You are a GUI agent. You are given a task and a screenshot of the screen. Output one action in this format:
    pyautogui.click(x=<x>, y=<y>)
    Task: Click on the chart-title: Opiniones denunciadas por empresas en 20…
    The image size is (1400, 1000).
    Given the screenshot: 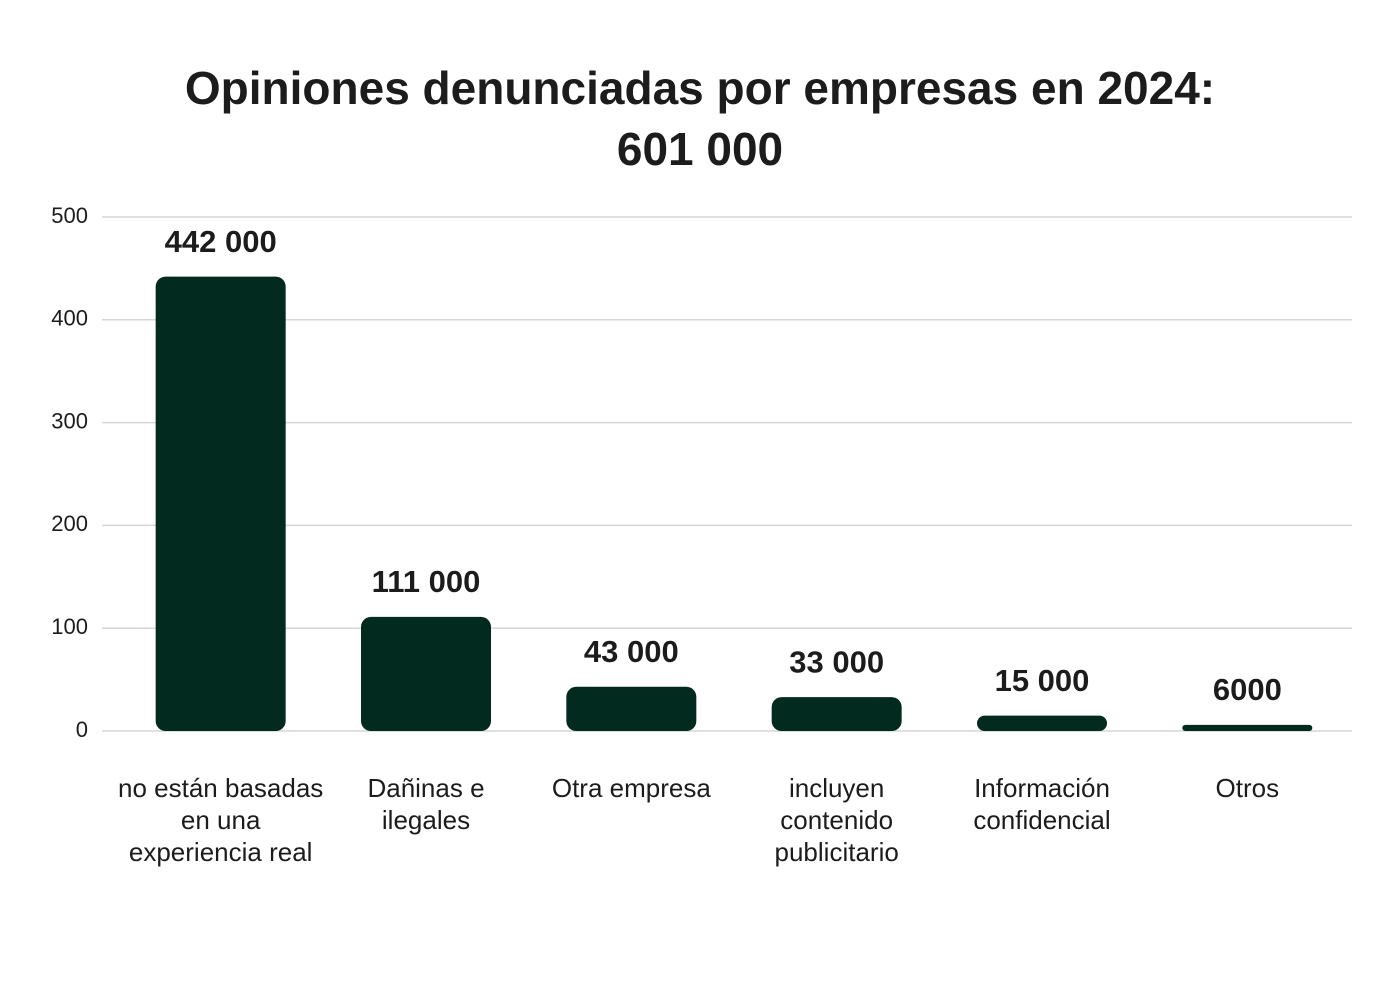 What is the action you would take?
    pyautogui.click(x=700, y=88)
    